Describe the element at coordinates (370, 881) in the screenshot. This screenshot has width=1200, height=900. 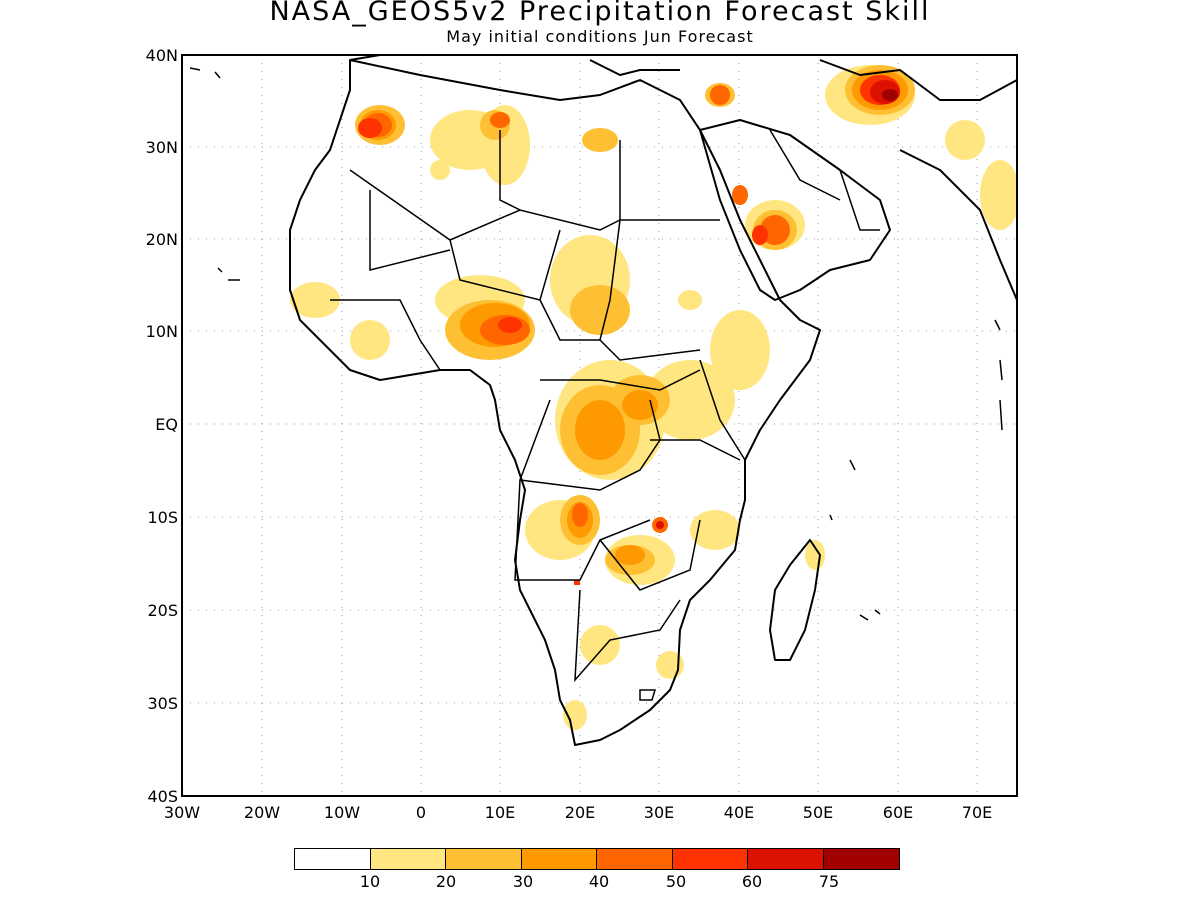
I see `colorbar-label-10: 10` at that location.